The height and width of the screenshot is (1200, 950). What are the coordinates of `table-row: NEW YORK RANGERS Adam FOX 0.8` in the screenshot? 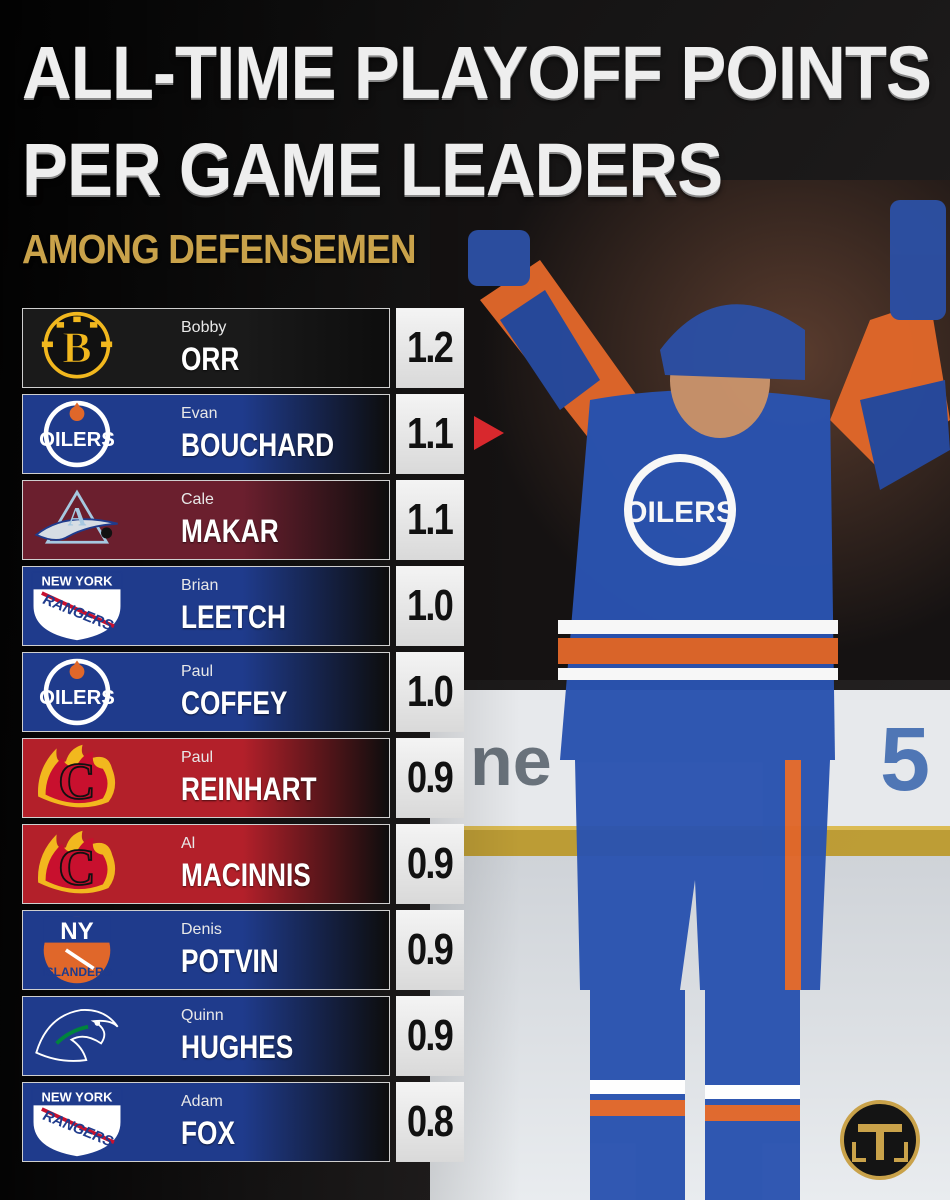 It's located at (244, 1123).